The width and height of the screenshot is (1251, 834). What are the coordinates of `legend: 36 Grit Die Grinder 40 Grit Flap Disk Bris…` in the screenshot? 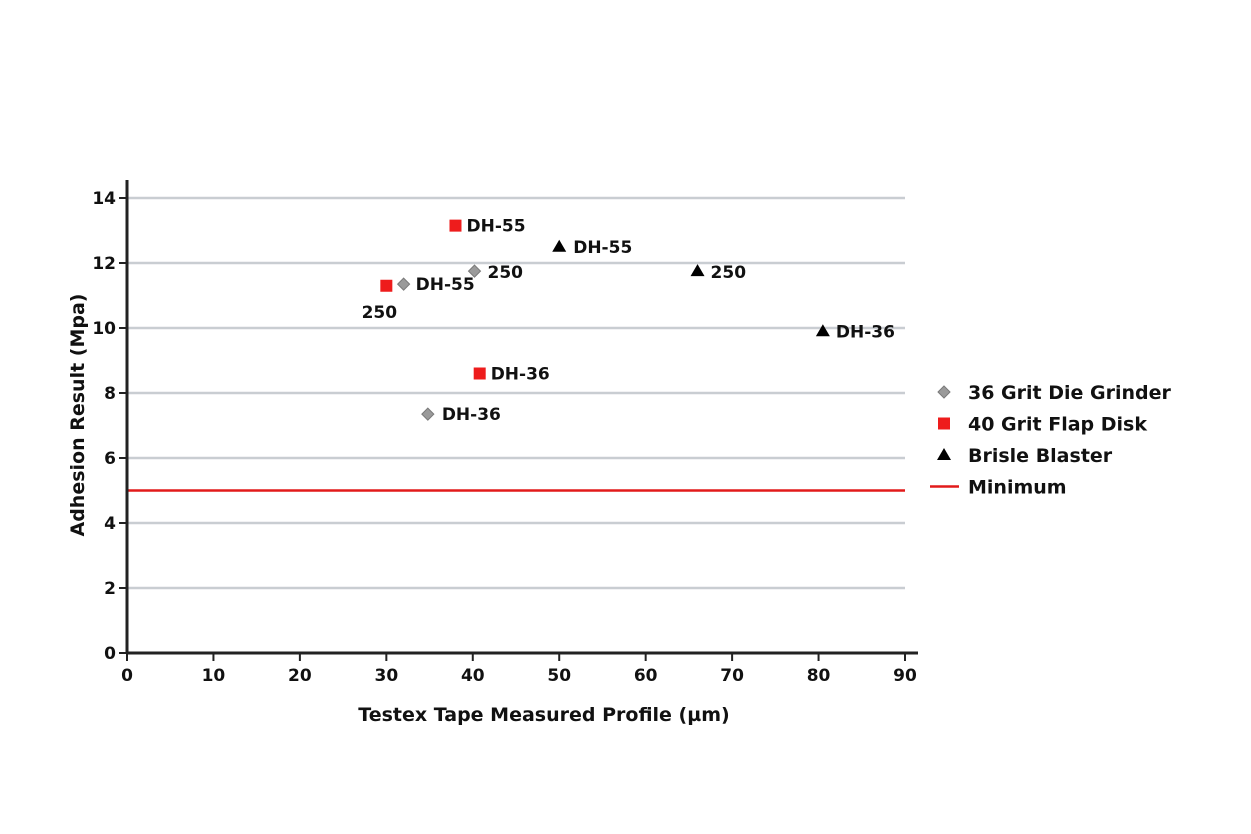 It's located at (1051, 440).